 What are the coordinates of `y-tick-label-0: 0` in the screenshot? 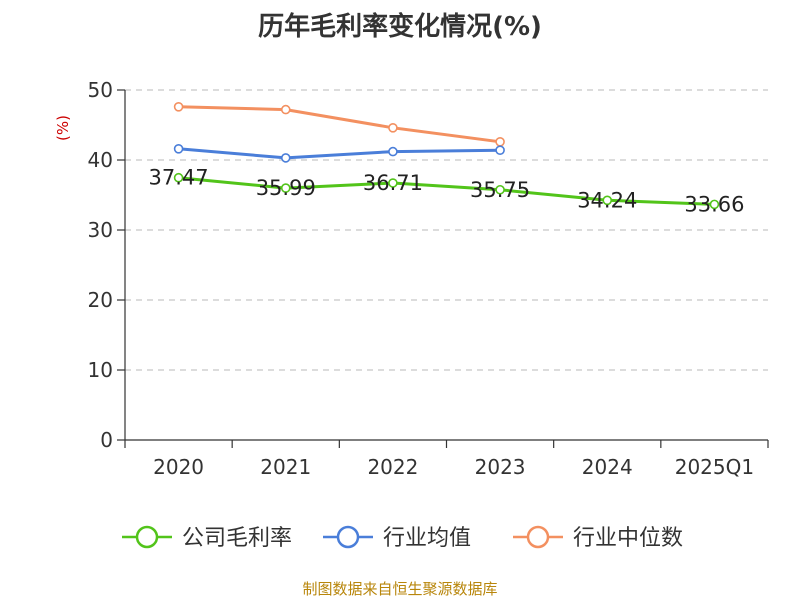 It's located at (106, 440).